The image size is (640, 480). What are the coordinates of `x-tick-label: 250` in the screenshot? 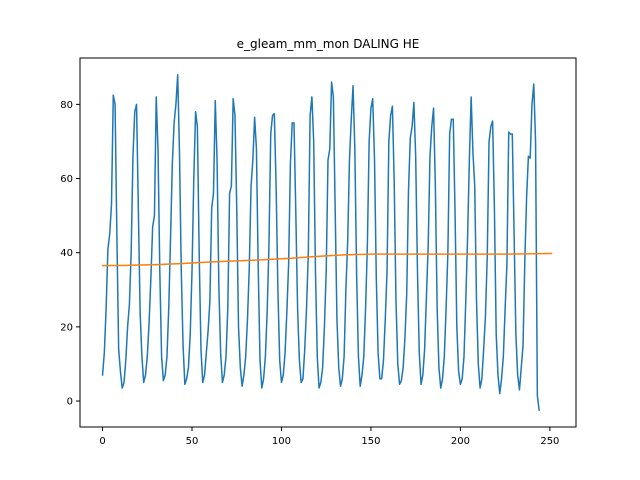 It's located at (549, 441).